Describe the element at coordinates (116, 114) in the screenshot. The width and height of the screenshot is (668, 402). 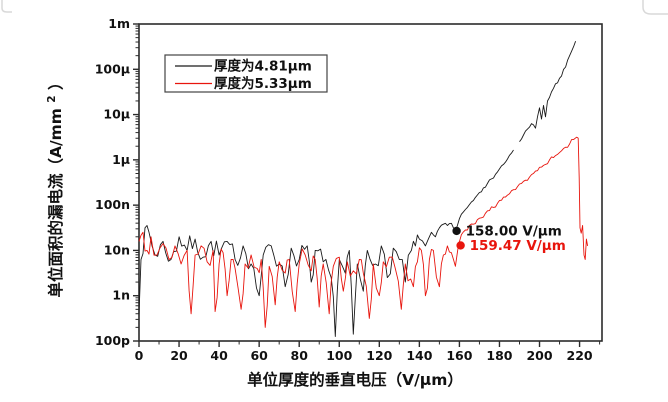
I see `y-tick-label: 10μ` at that location.